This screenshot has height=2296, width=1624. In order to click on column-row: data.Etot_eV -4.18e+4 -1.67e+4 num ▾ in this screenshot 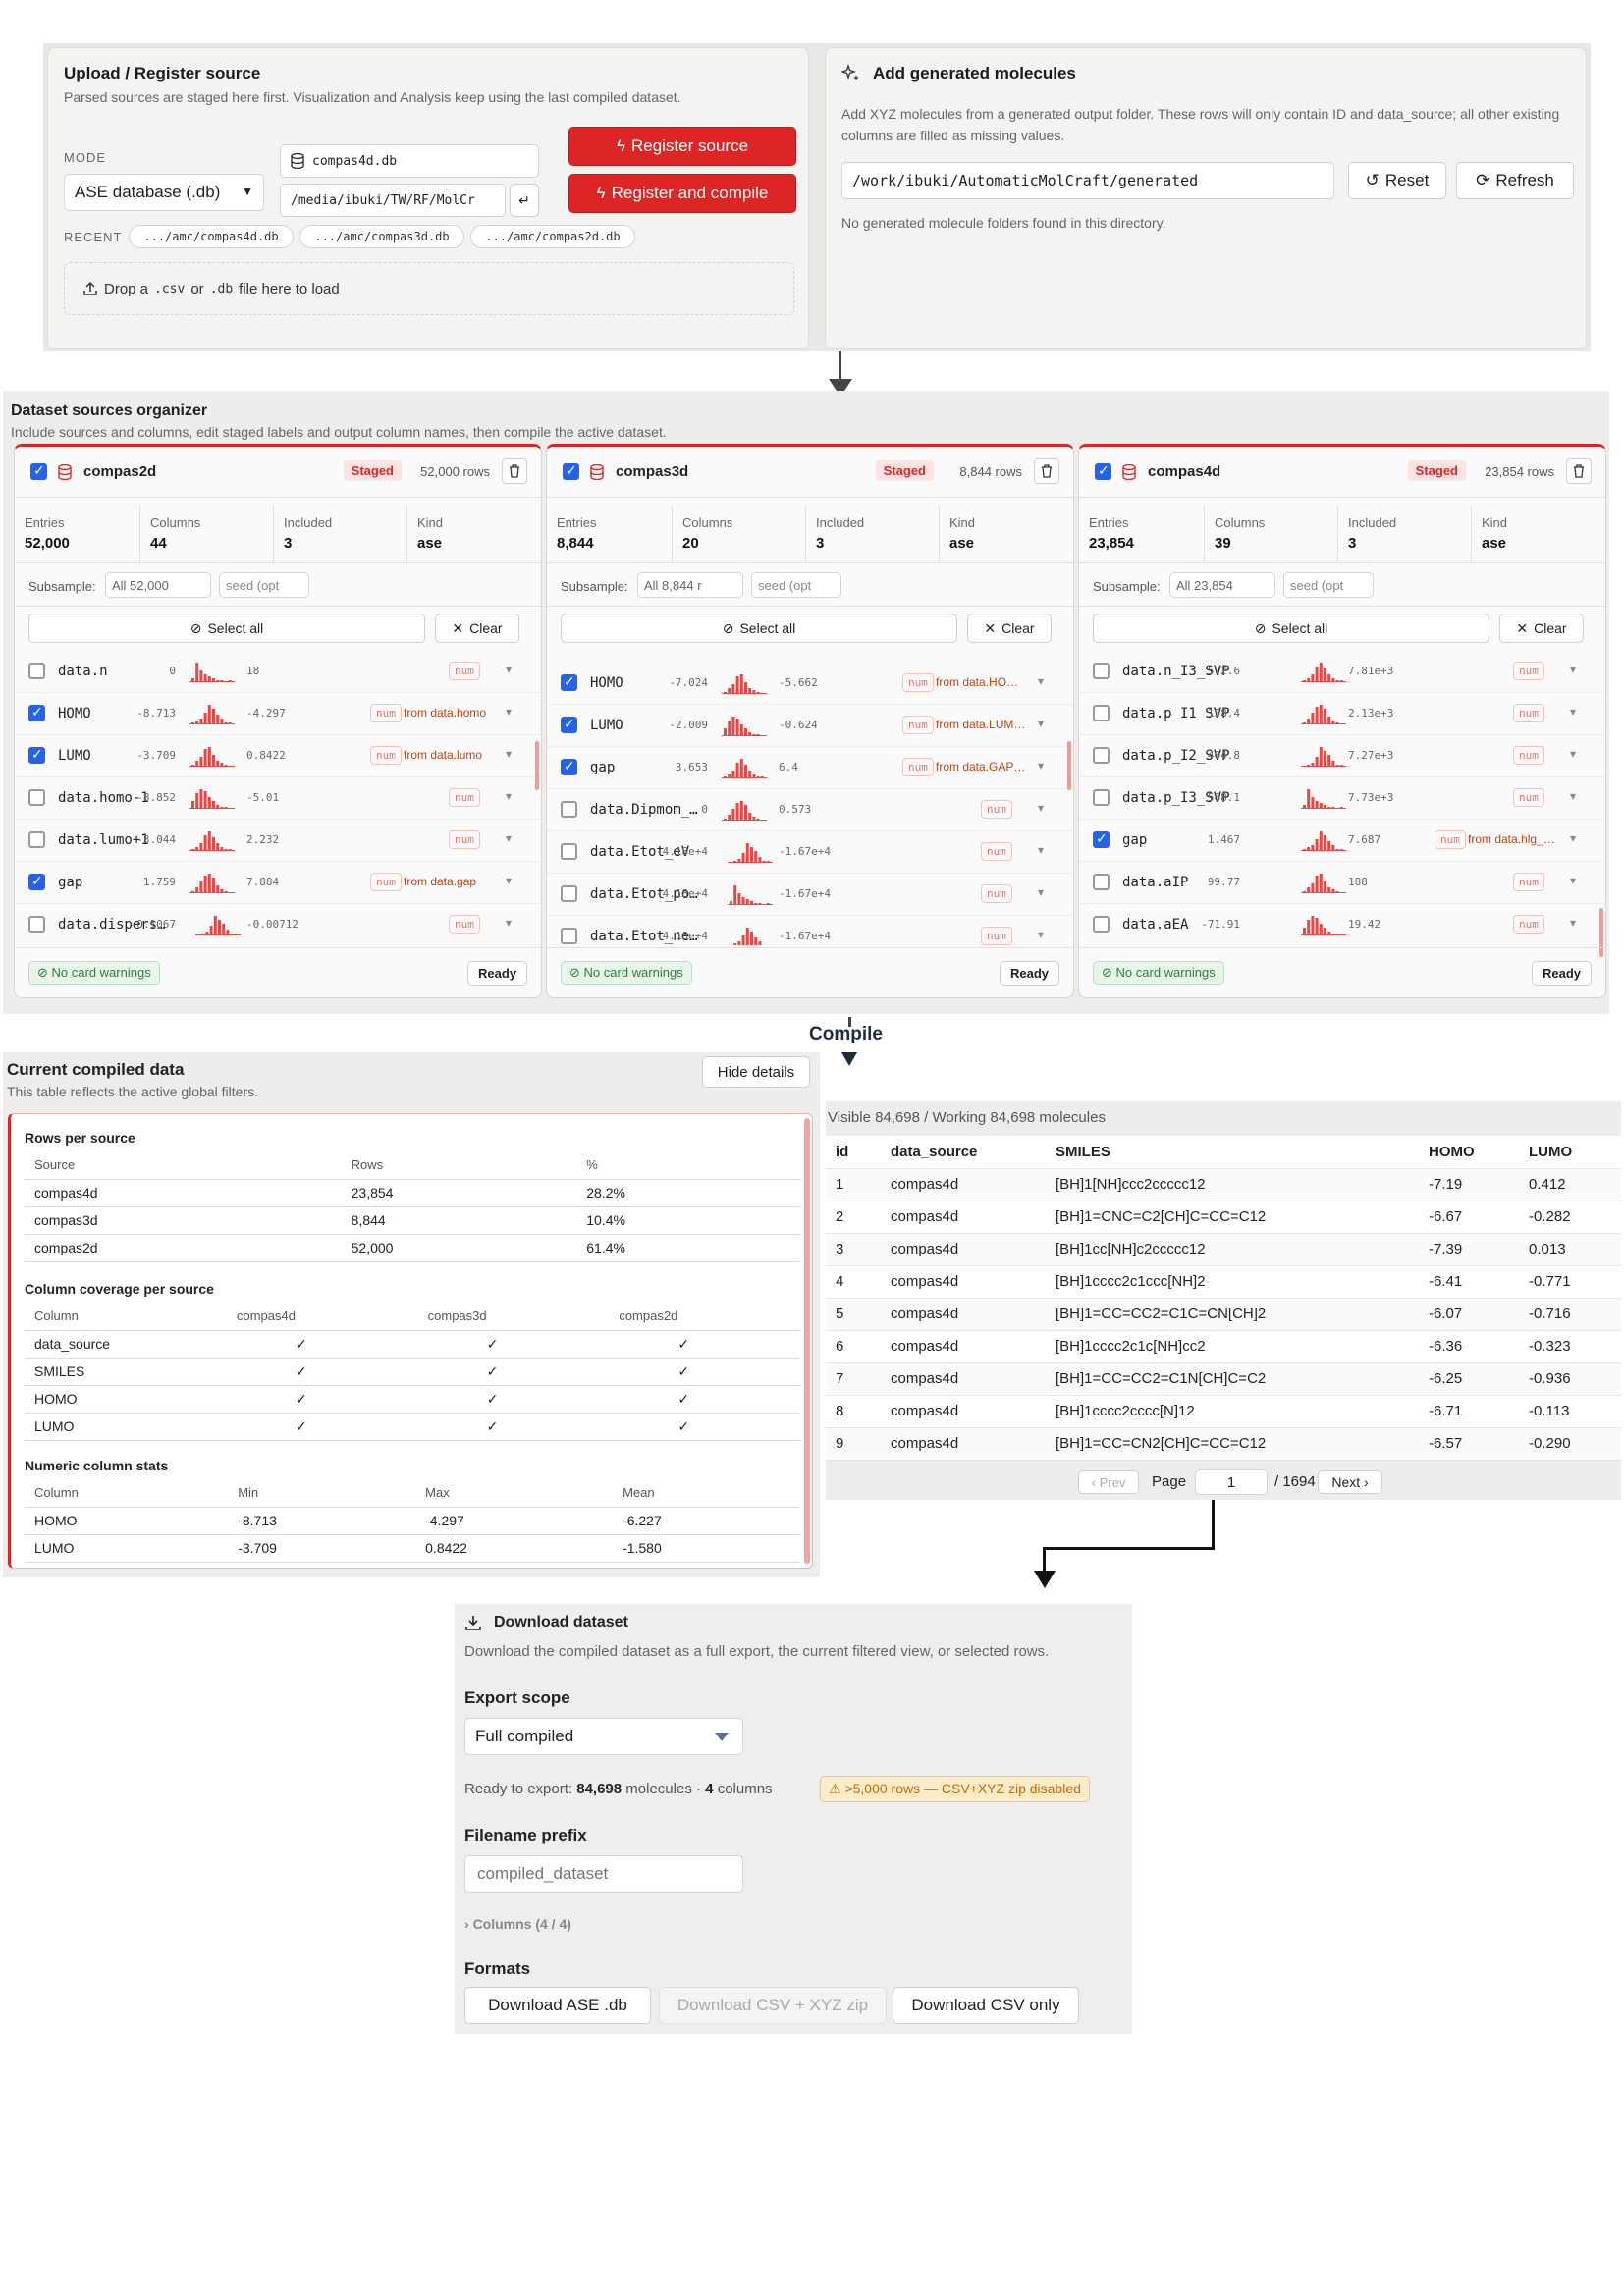, I will do `click(810, 853)`.